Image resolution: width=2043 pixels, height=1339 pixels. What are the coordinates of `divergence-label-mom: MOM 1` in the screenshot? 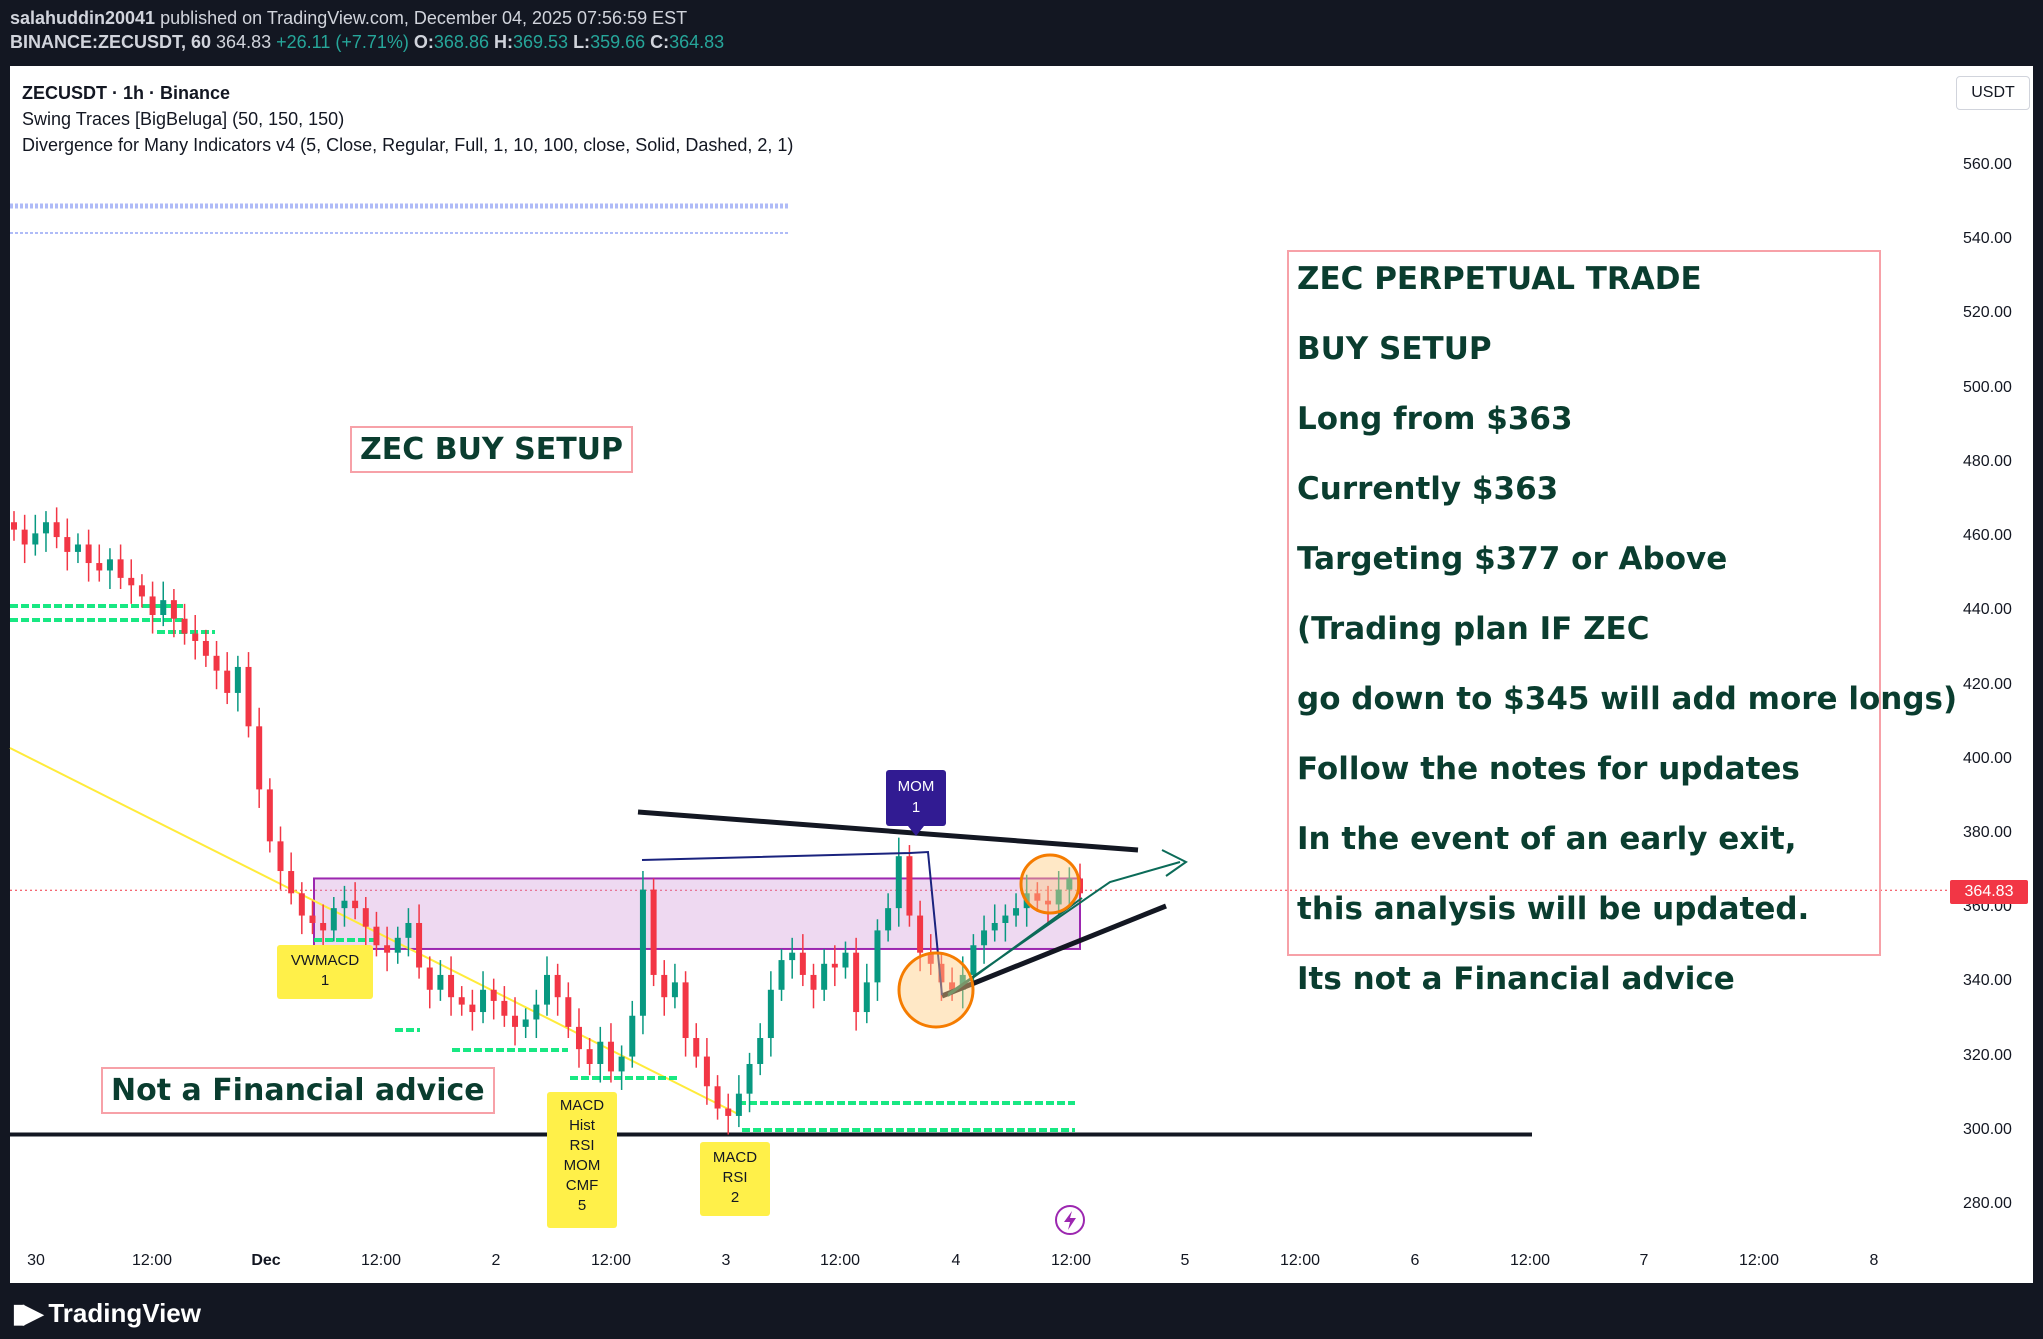 It's located at (916, 798).